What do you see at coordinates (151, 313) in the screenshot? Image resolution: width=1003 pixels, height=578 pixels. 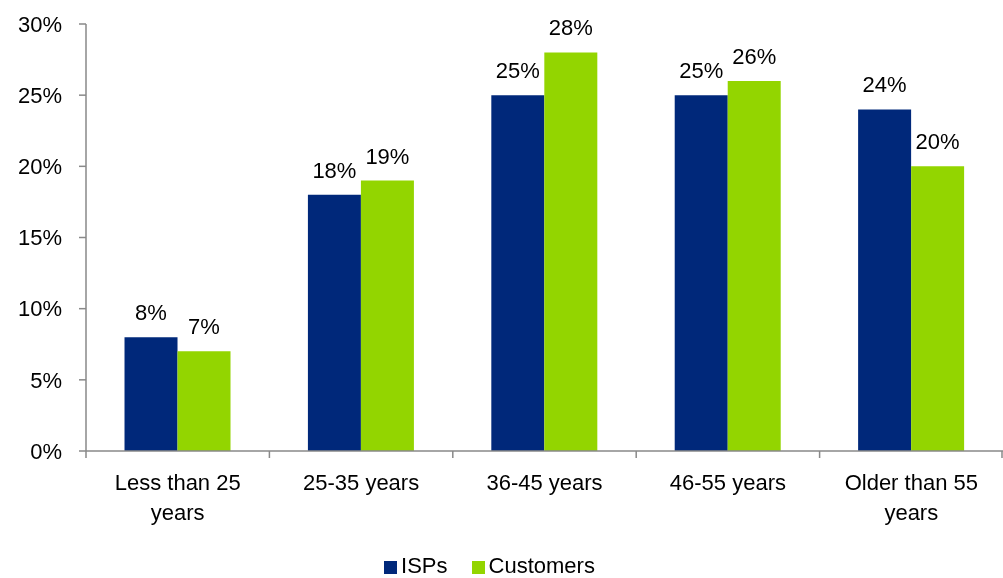 I see `data-label: 8%` at bounding box center [151, 313].